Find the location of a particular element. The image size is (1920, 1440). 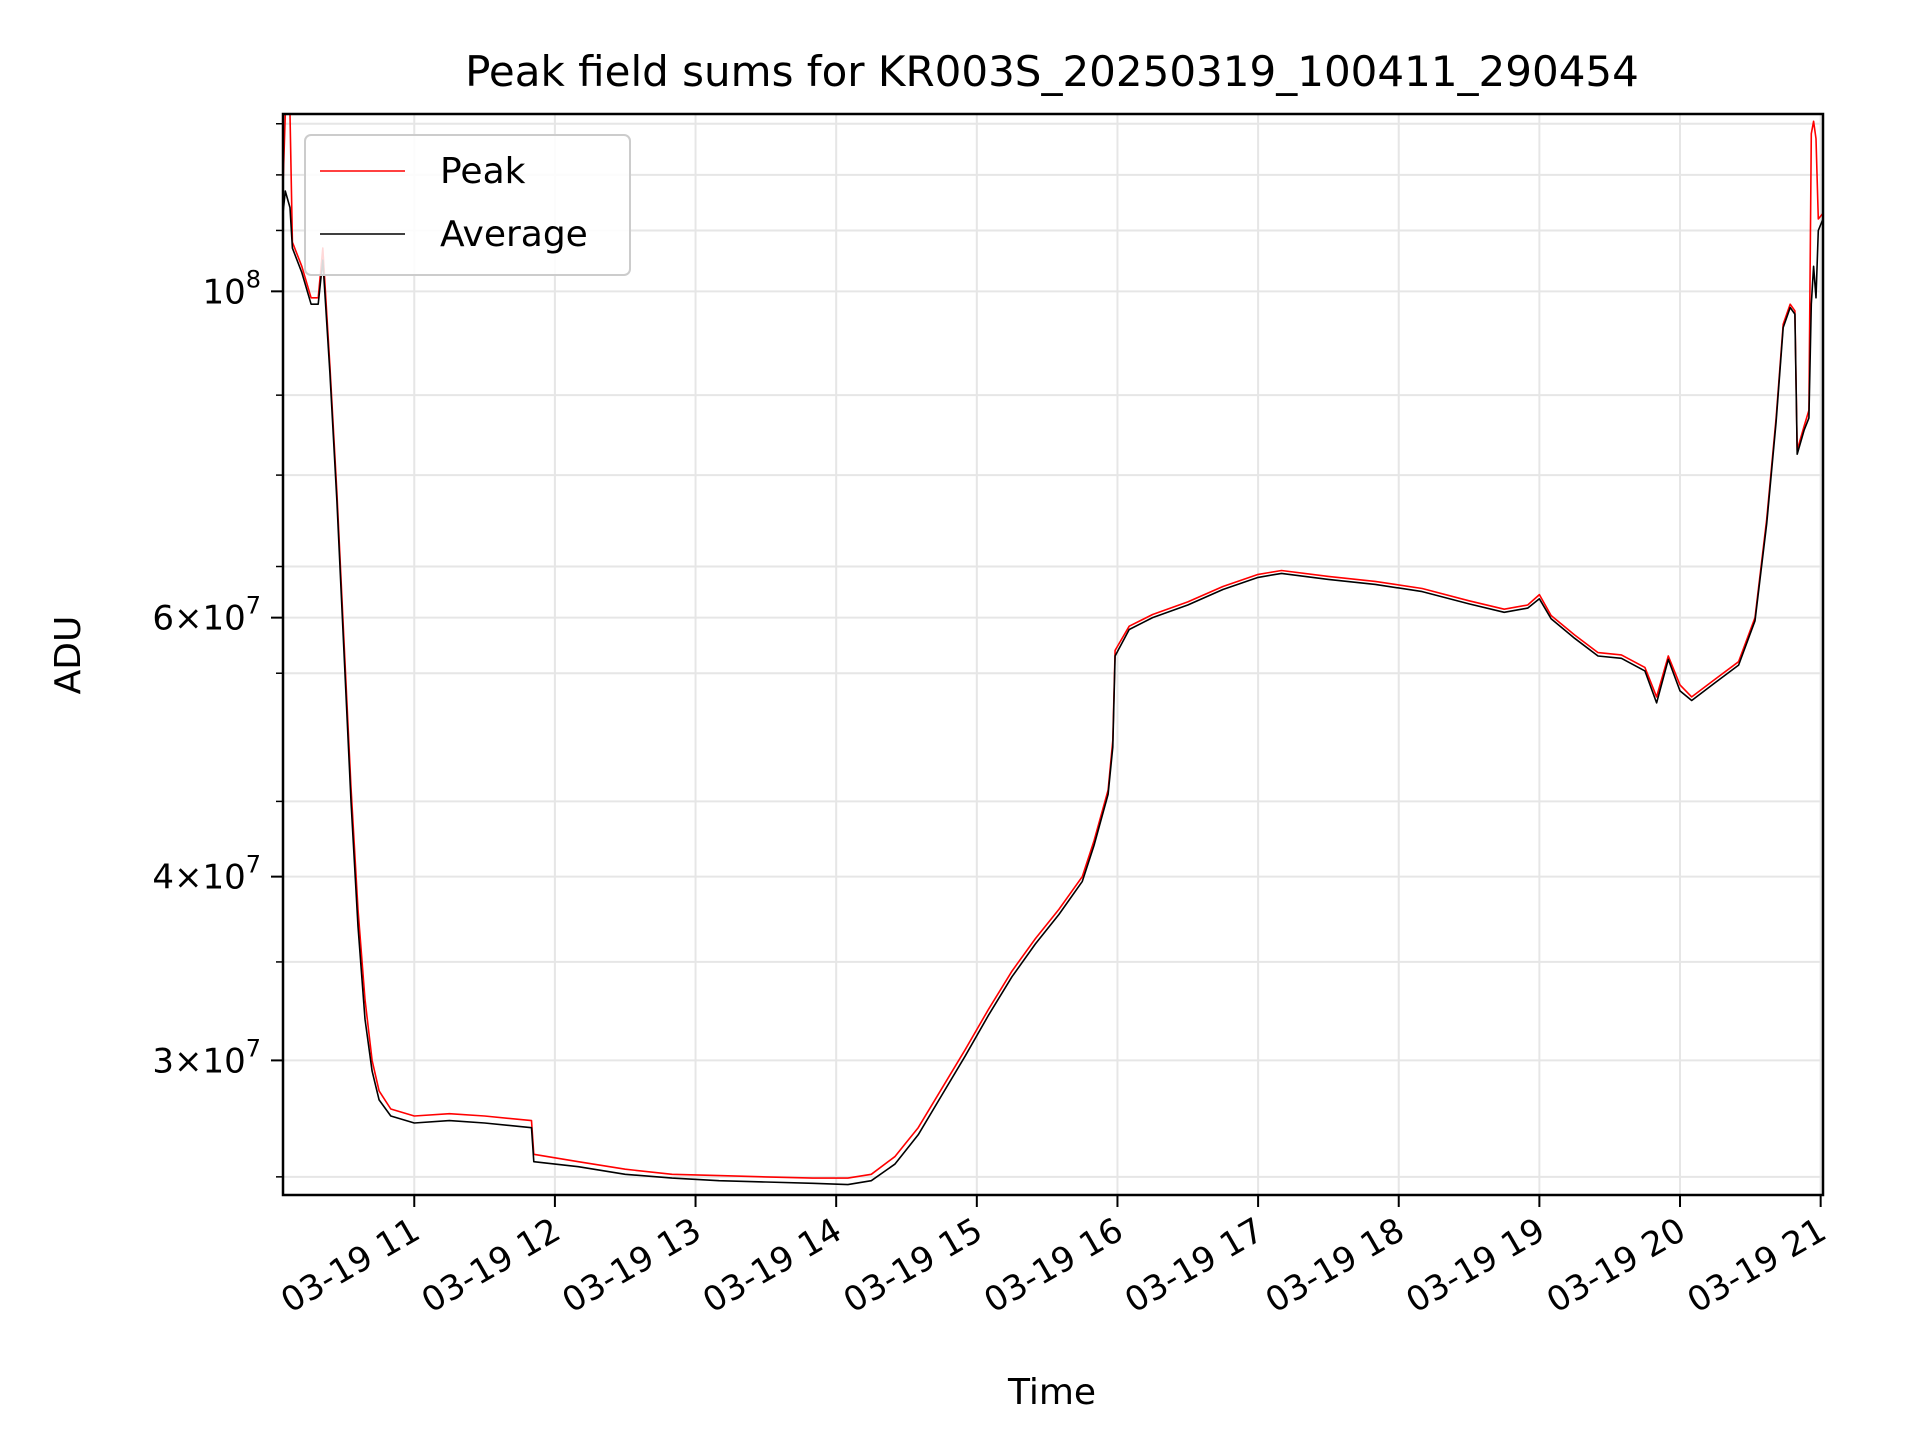

legend-label-average: Average is located at coordinates (514, 234).